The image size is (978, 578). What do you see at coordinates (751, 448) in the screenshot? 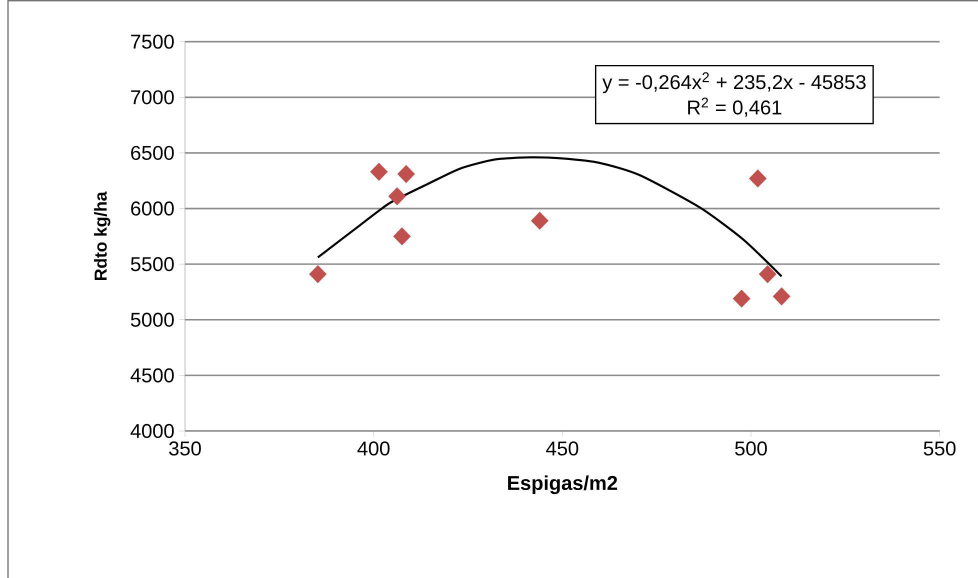
I see `x-tick-label: 500` at bounding box center [751, 448].